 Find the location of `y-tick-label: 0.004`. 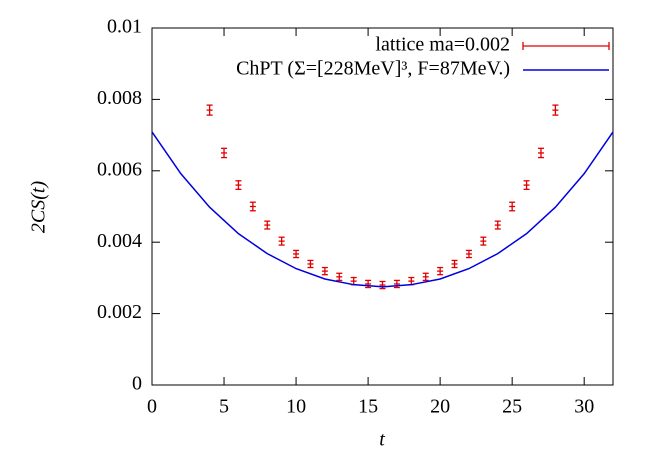

y-tick-label: 0.004 is located at coordinates (119, 241).